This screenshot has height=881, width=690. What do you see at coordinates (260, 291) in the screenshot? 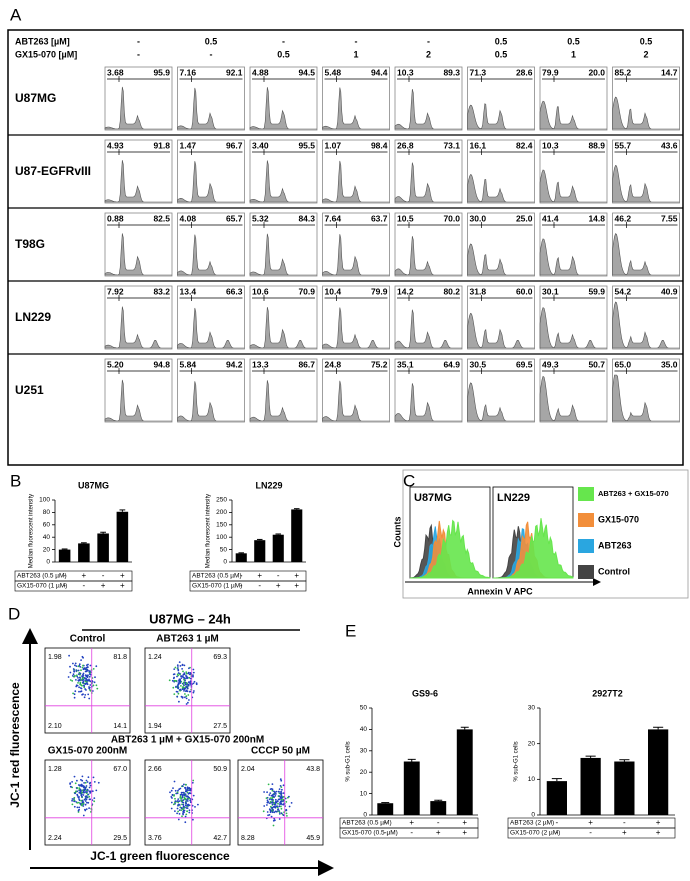
I see `gate-value: 10.6` at bounding box center [260, 291].